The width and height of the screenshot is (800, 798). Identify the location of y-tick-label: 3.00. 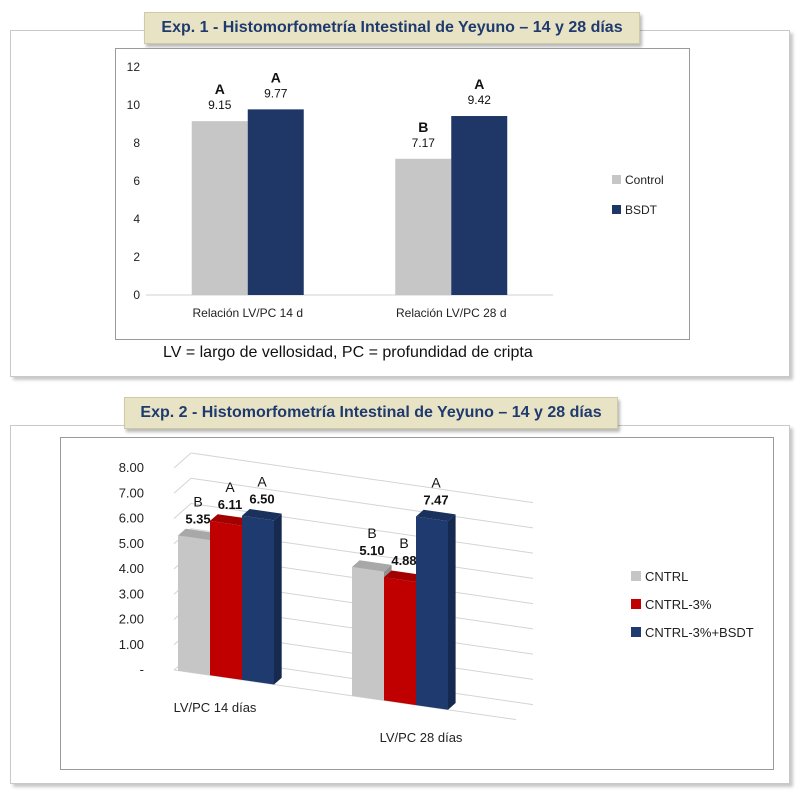
(131, 593).